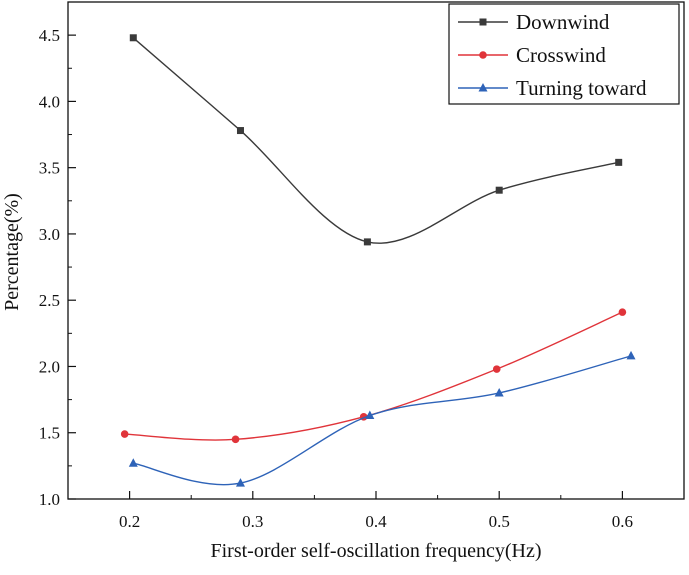 Image resolution: width=689 pixels, height=575 pixels. Describe the element at coordinates (49, 499) in the screenshot. I see `y-tick-label: 1.0` at that location.